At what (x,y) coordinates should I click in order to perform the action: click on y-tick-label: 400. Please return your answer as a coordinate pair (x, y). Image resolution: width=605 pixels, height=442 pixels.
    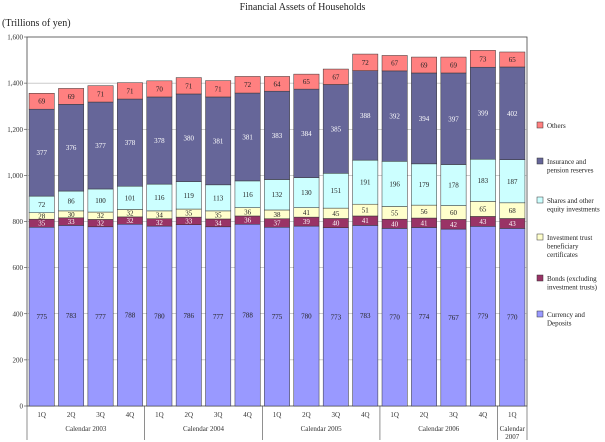
    Looking at the image, I should click on (18, 314).